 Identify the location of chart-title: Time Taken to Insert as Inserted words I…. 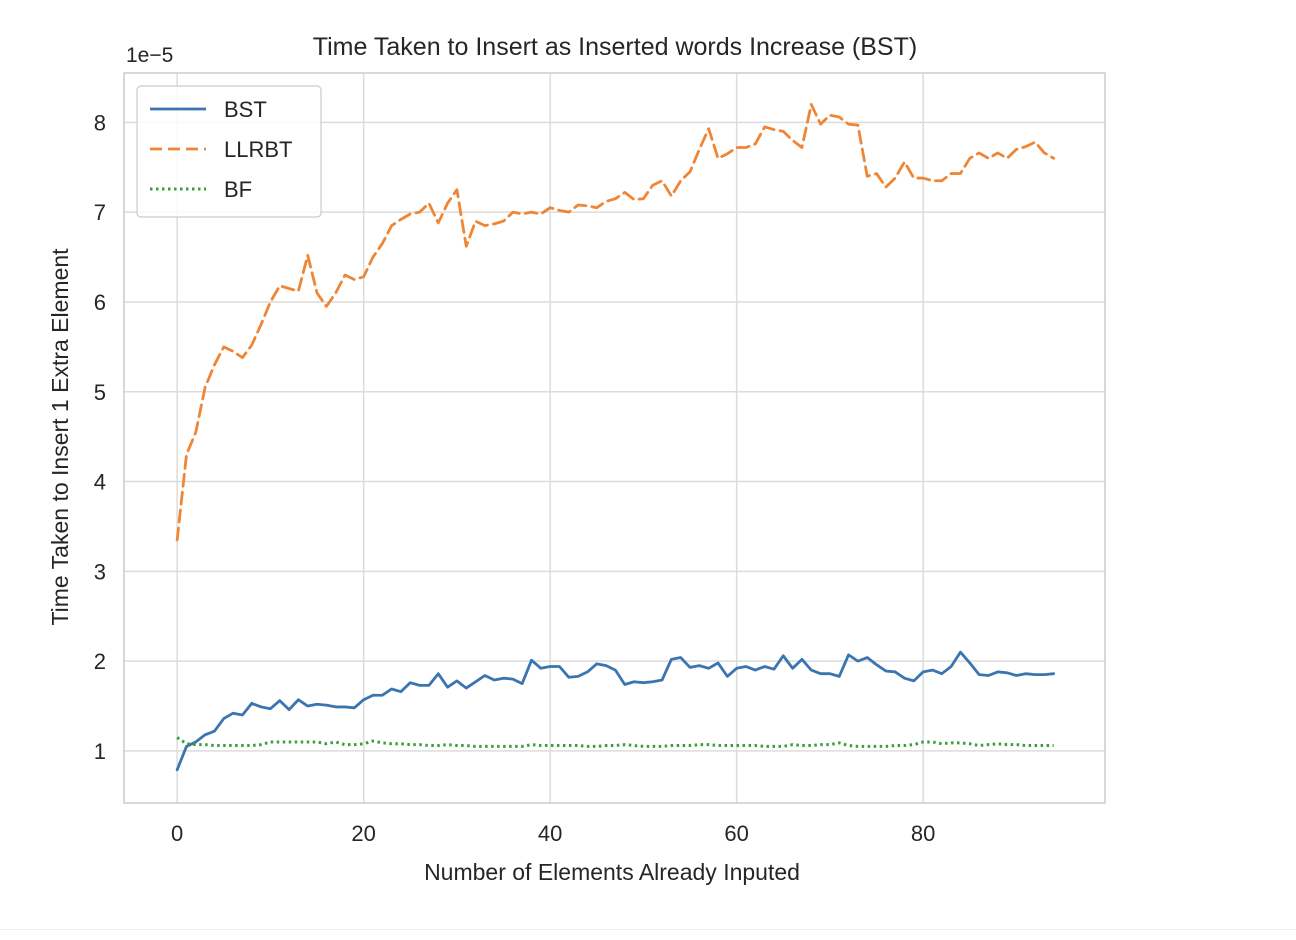
(615, 47).